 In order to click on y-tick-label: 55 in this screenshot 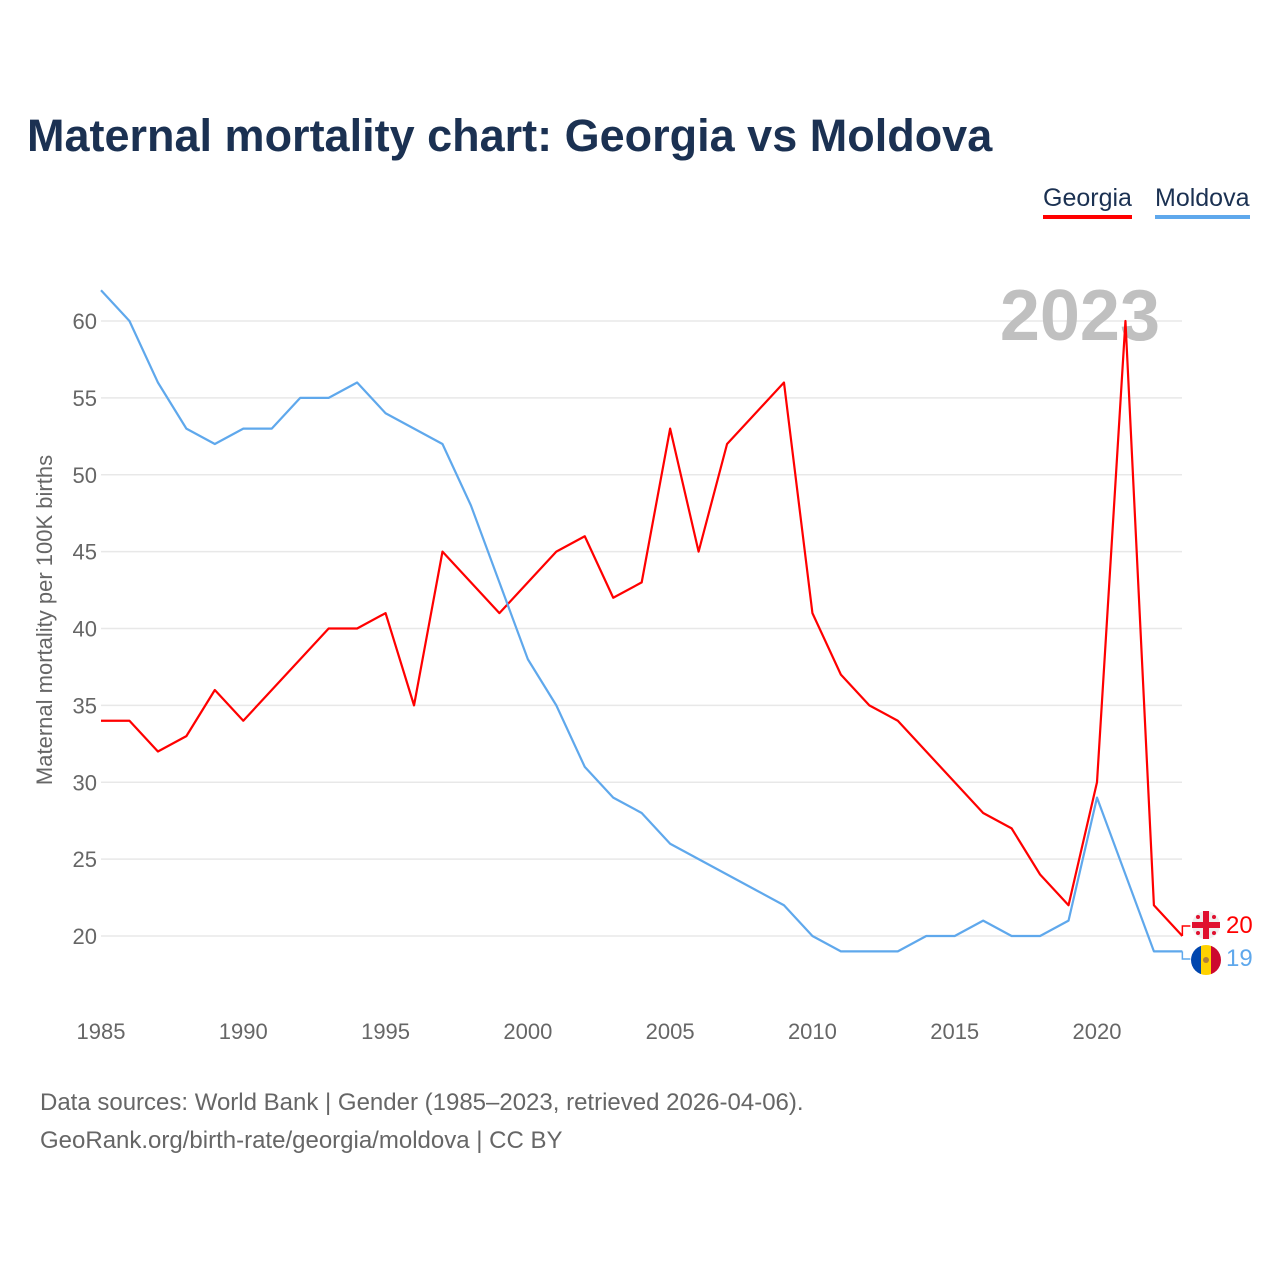, I will do `click(85, 398)`.